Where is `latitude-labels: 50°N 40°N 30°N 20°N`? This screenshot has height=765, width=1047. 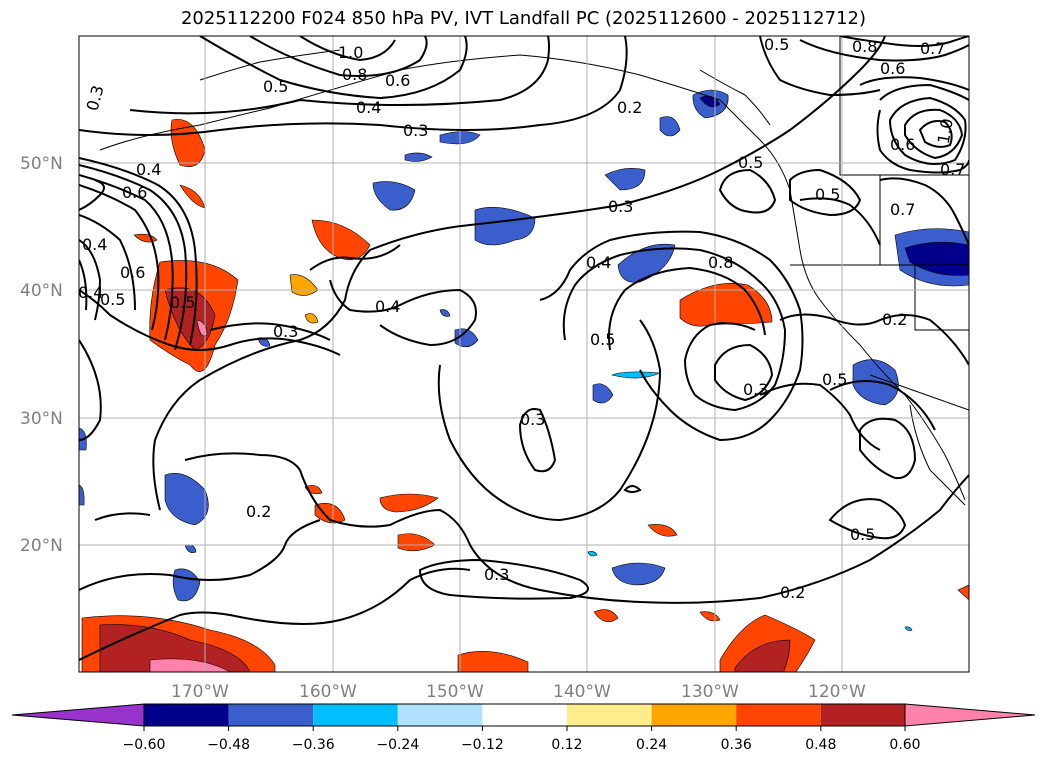 latitude-labels: 50°N 40°N 30°N 20°N is located at coordinates (41, 355).